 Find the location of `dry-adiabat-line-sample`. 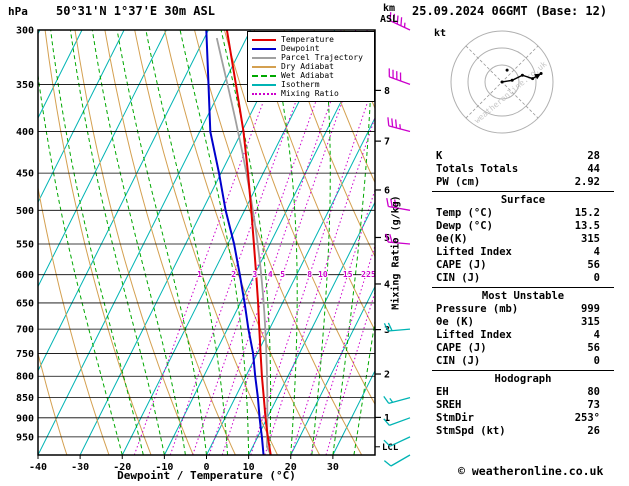

dry-adiabat-line-sample is located at coordinates (264, 66).